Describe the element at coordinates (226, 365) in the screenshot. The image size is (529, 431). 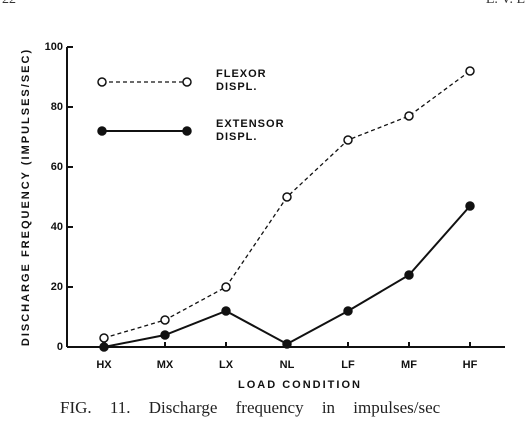
I see `x-tick-label: LX` at that location.